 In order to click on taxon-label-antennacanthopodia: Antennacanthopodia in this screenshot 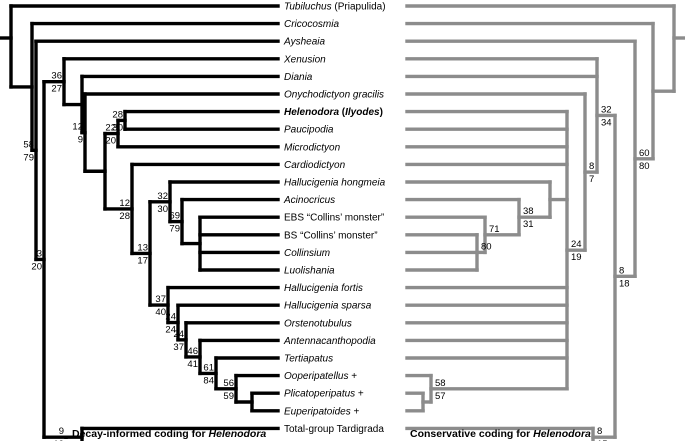, I will do `click(329, 341)`.